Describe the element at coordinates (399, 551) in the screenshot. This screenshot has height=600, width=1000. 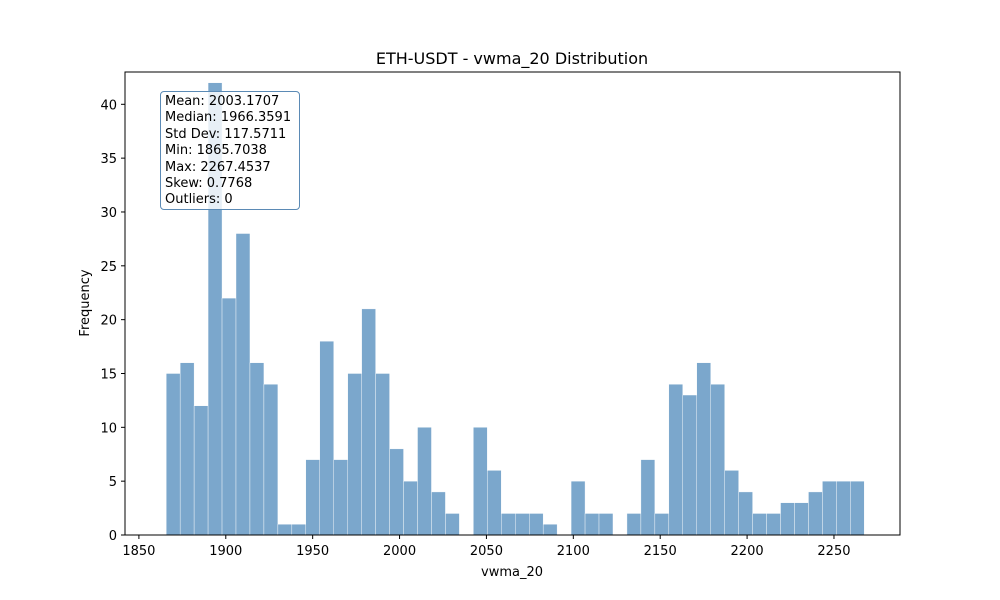
I see `x-tick-label: 2000` at that location.